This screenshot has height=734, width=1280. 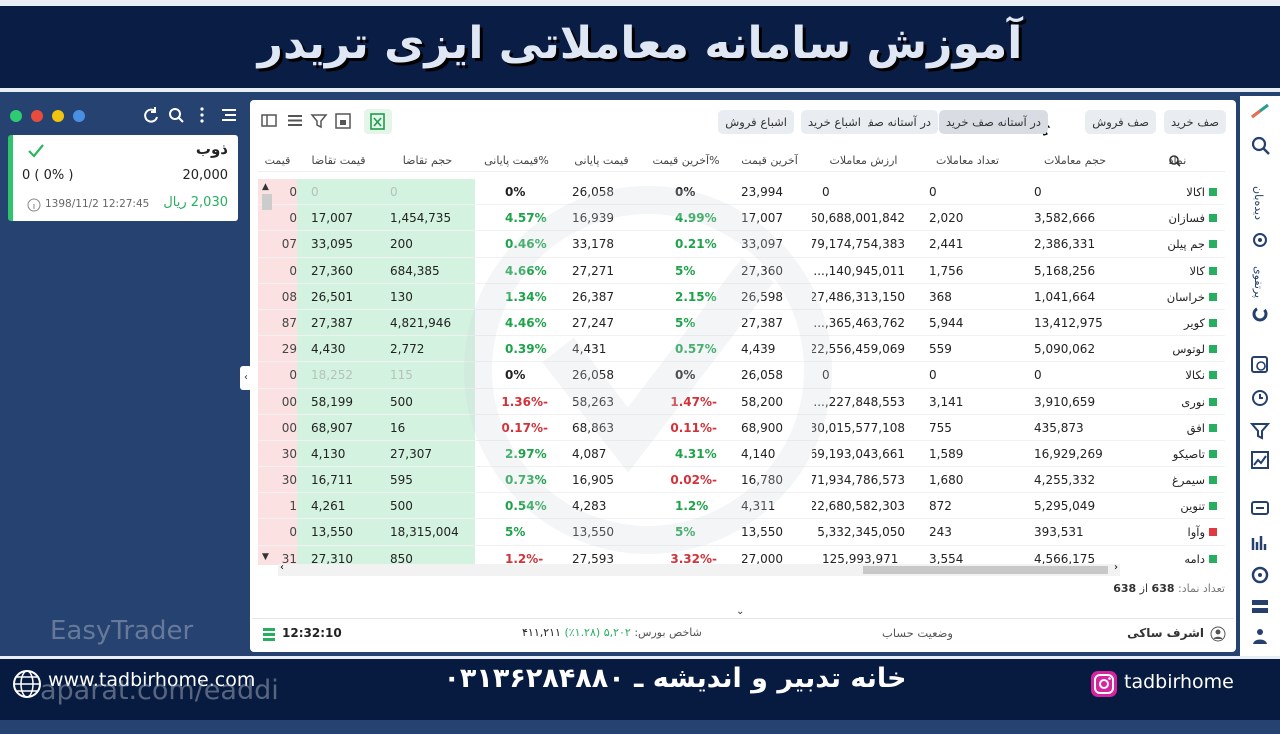 I want to click on column-header: قیمت, so click(x=277, y=160).